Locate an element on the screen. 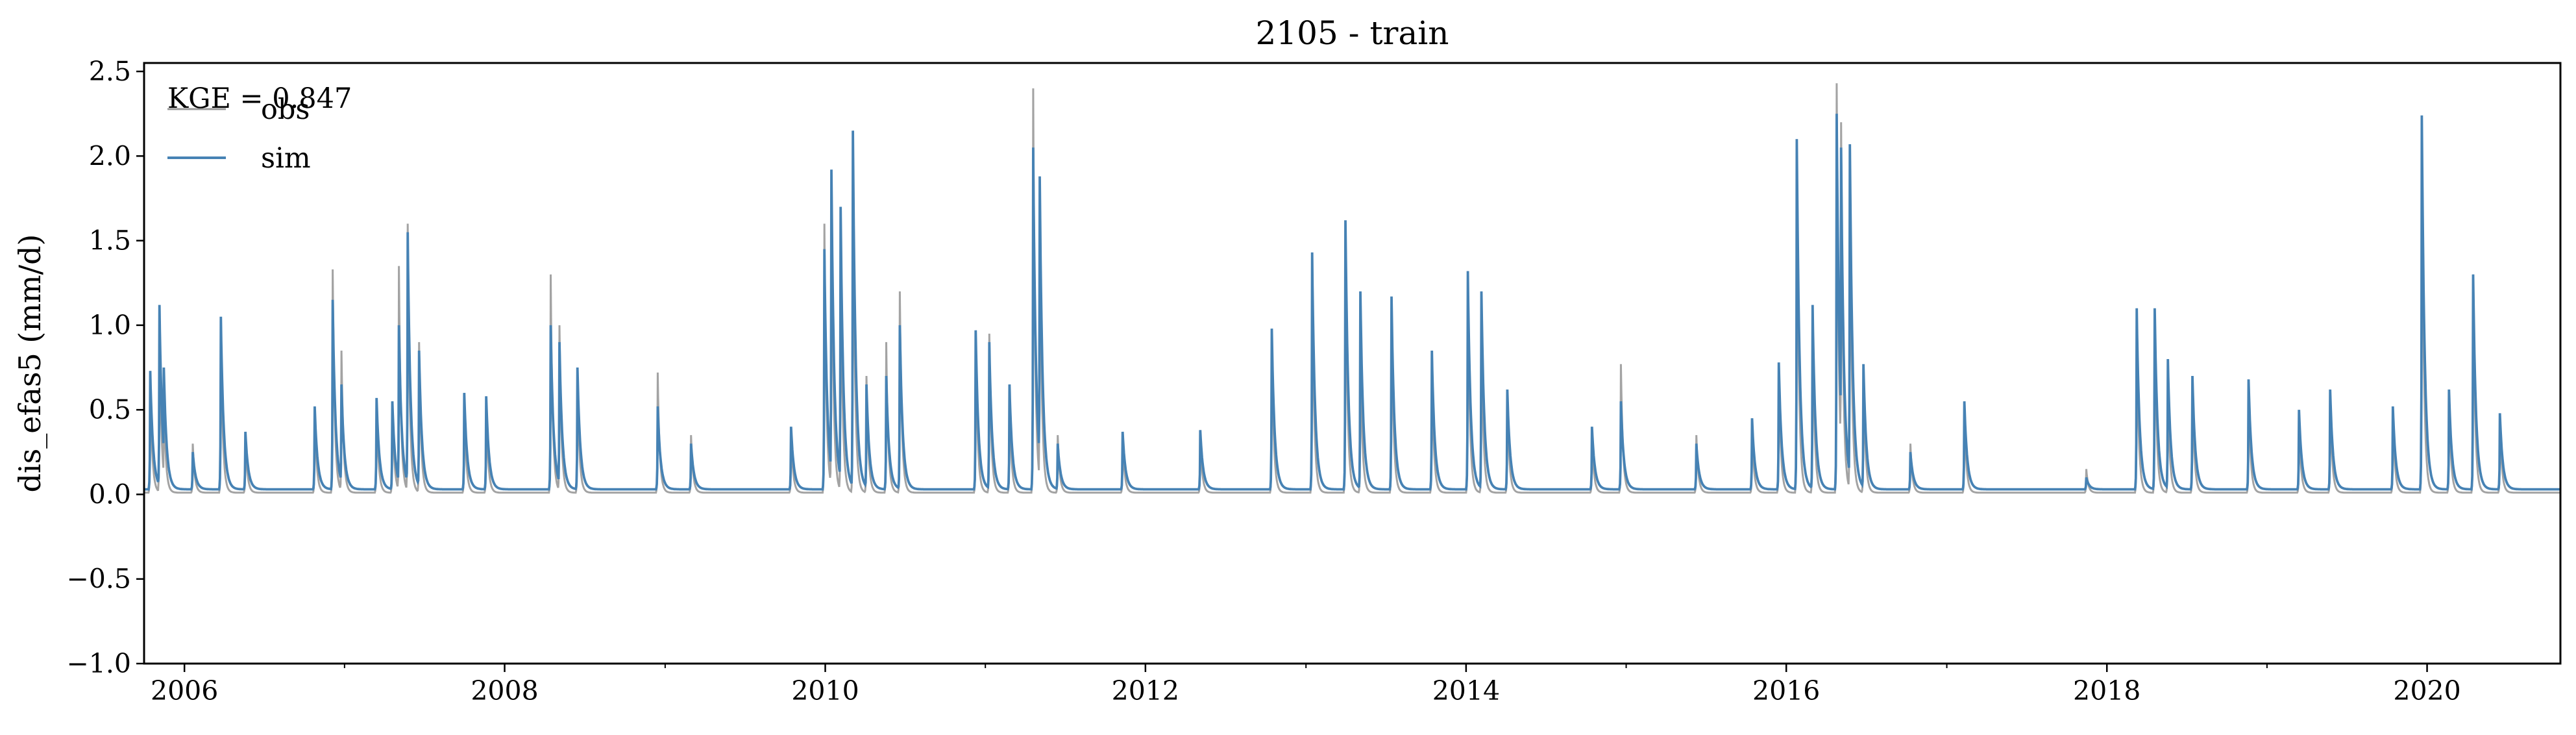 The image size is (2576, 735). legend-label-sim: sim is located at coordinates (286, 158).